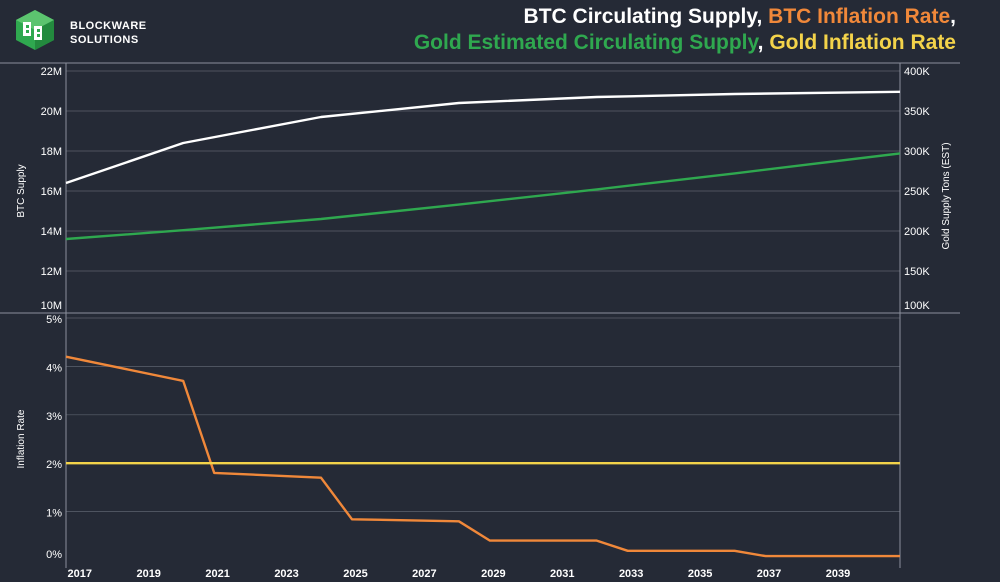 This screenshot has height=582, width=1000. I want to click on top-right-tick-label: 200K, so click(917, 232).